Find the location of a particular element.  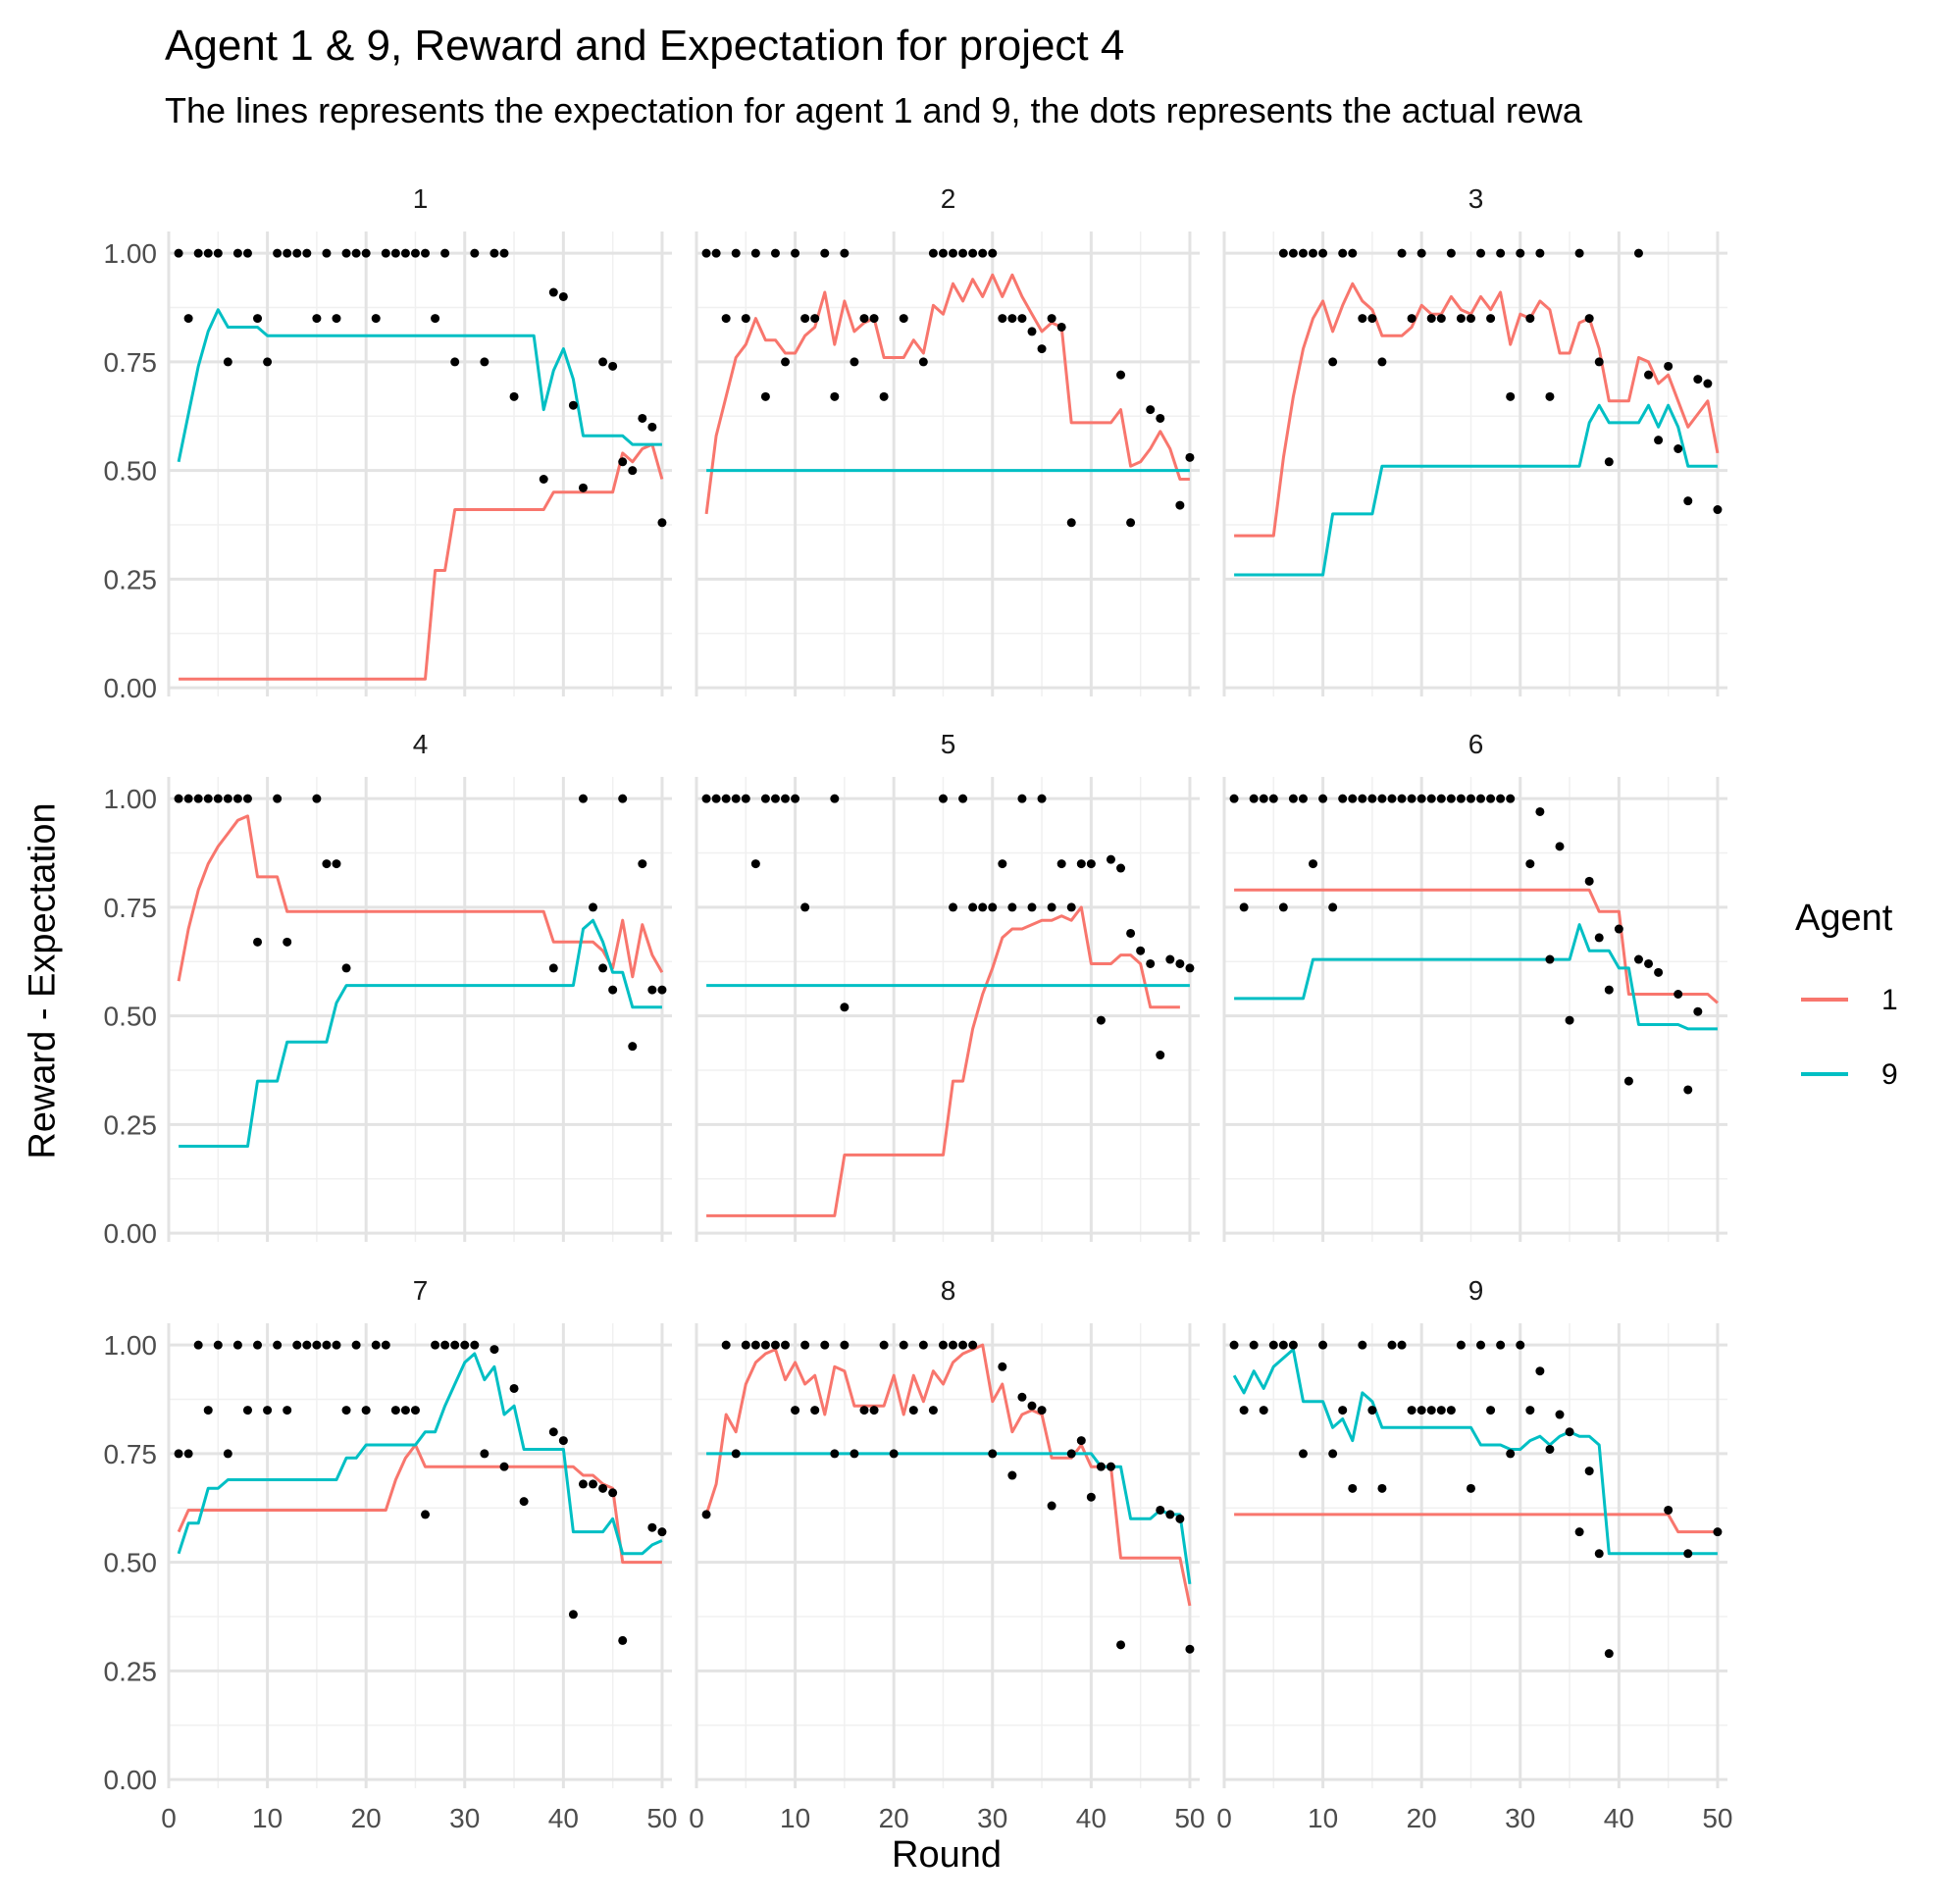

facet-strip-label: 1 is located at coordinates (421, 198).